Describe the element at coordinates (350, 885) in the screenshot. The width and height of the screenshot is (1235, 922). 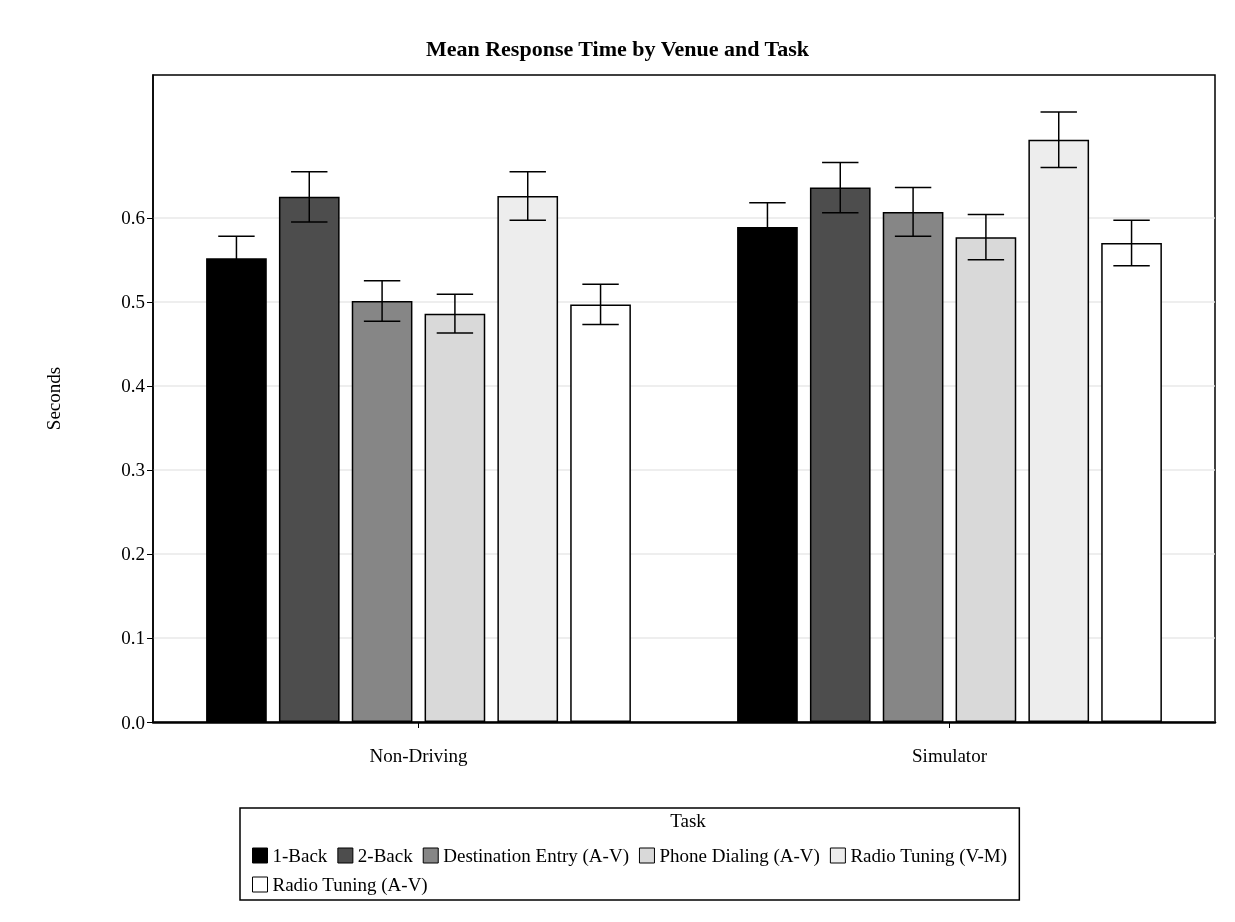
I see `legend-label: Radio Tuning (A-V)` at that location.